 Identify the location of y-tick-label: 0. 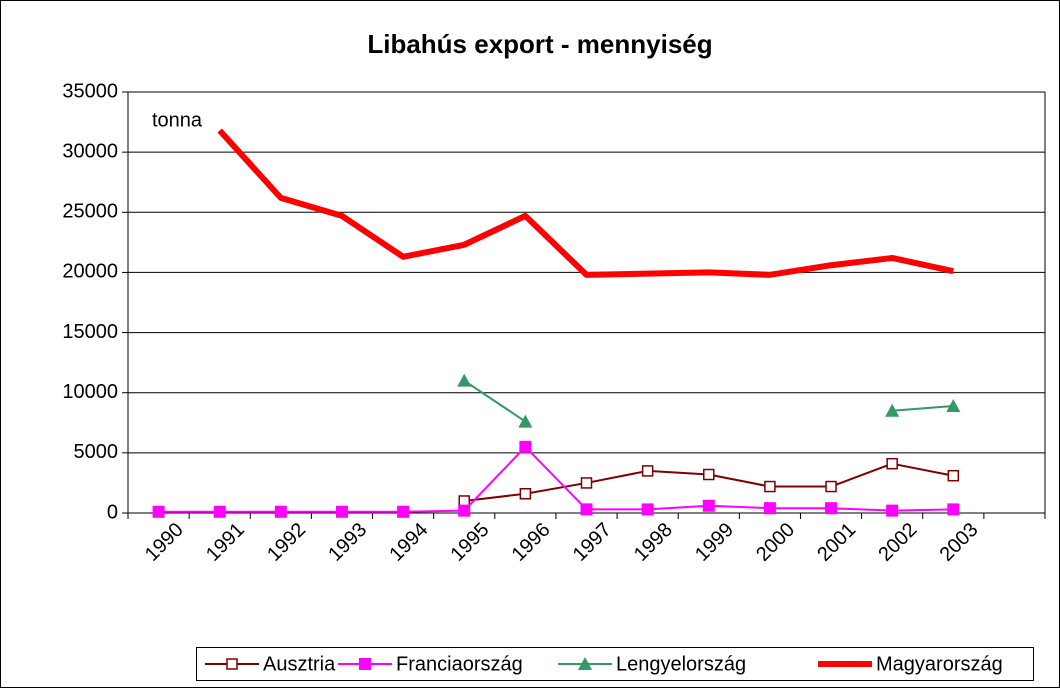
(112, 512).